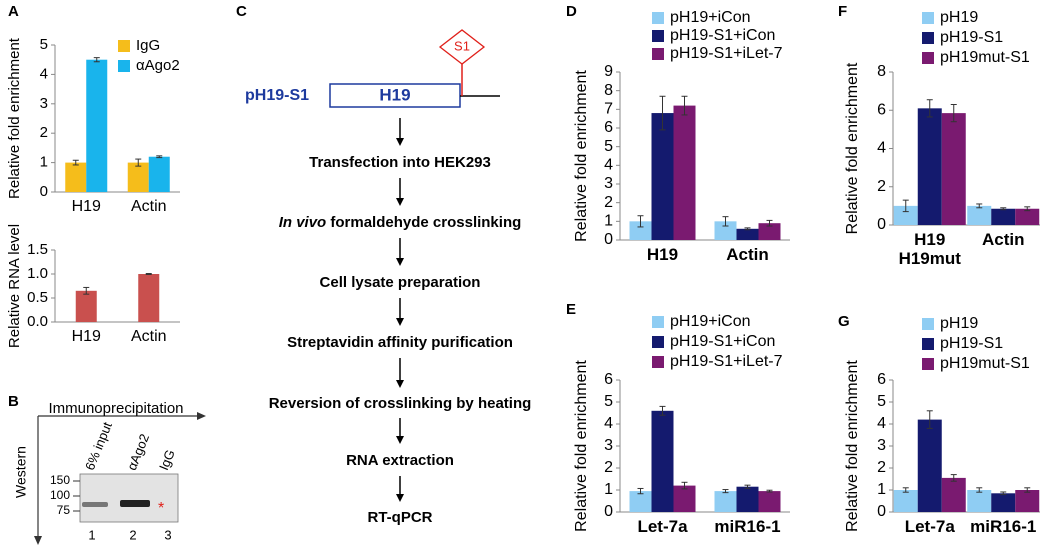 This screenshot has width=1050, height=550. What do you see at coordinates (394, 94) in the screenshot?
I see `gene-label: H19` at bounding box center [394, 94].